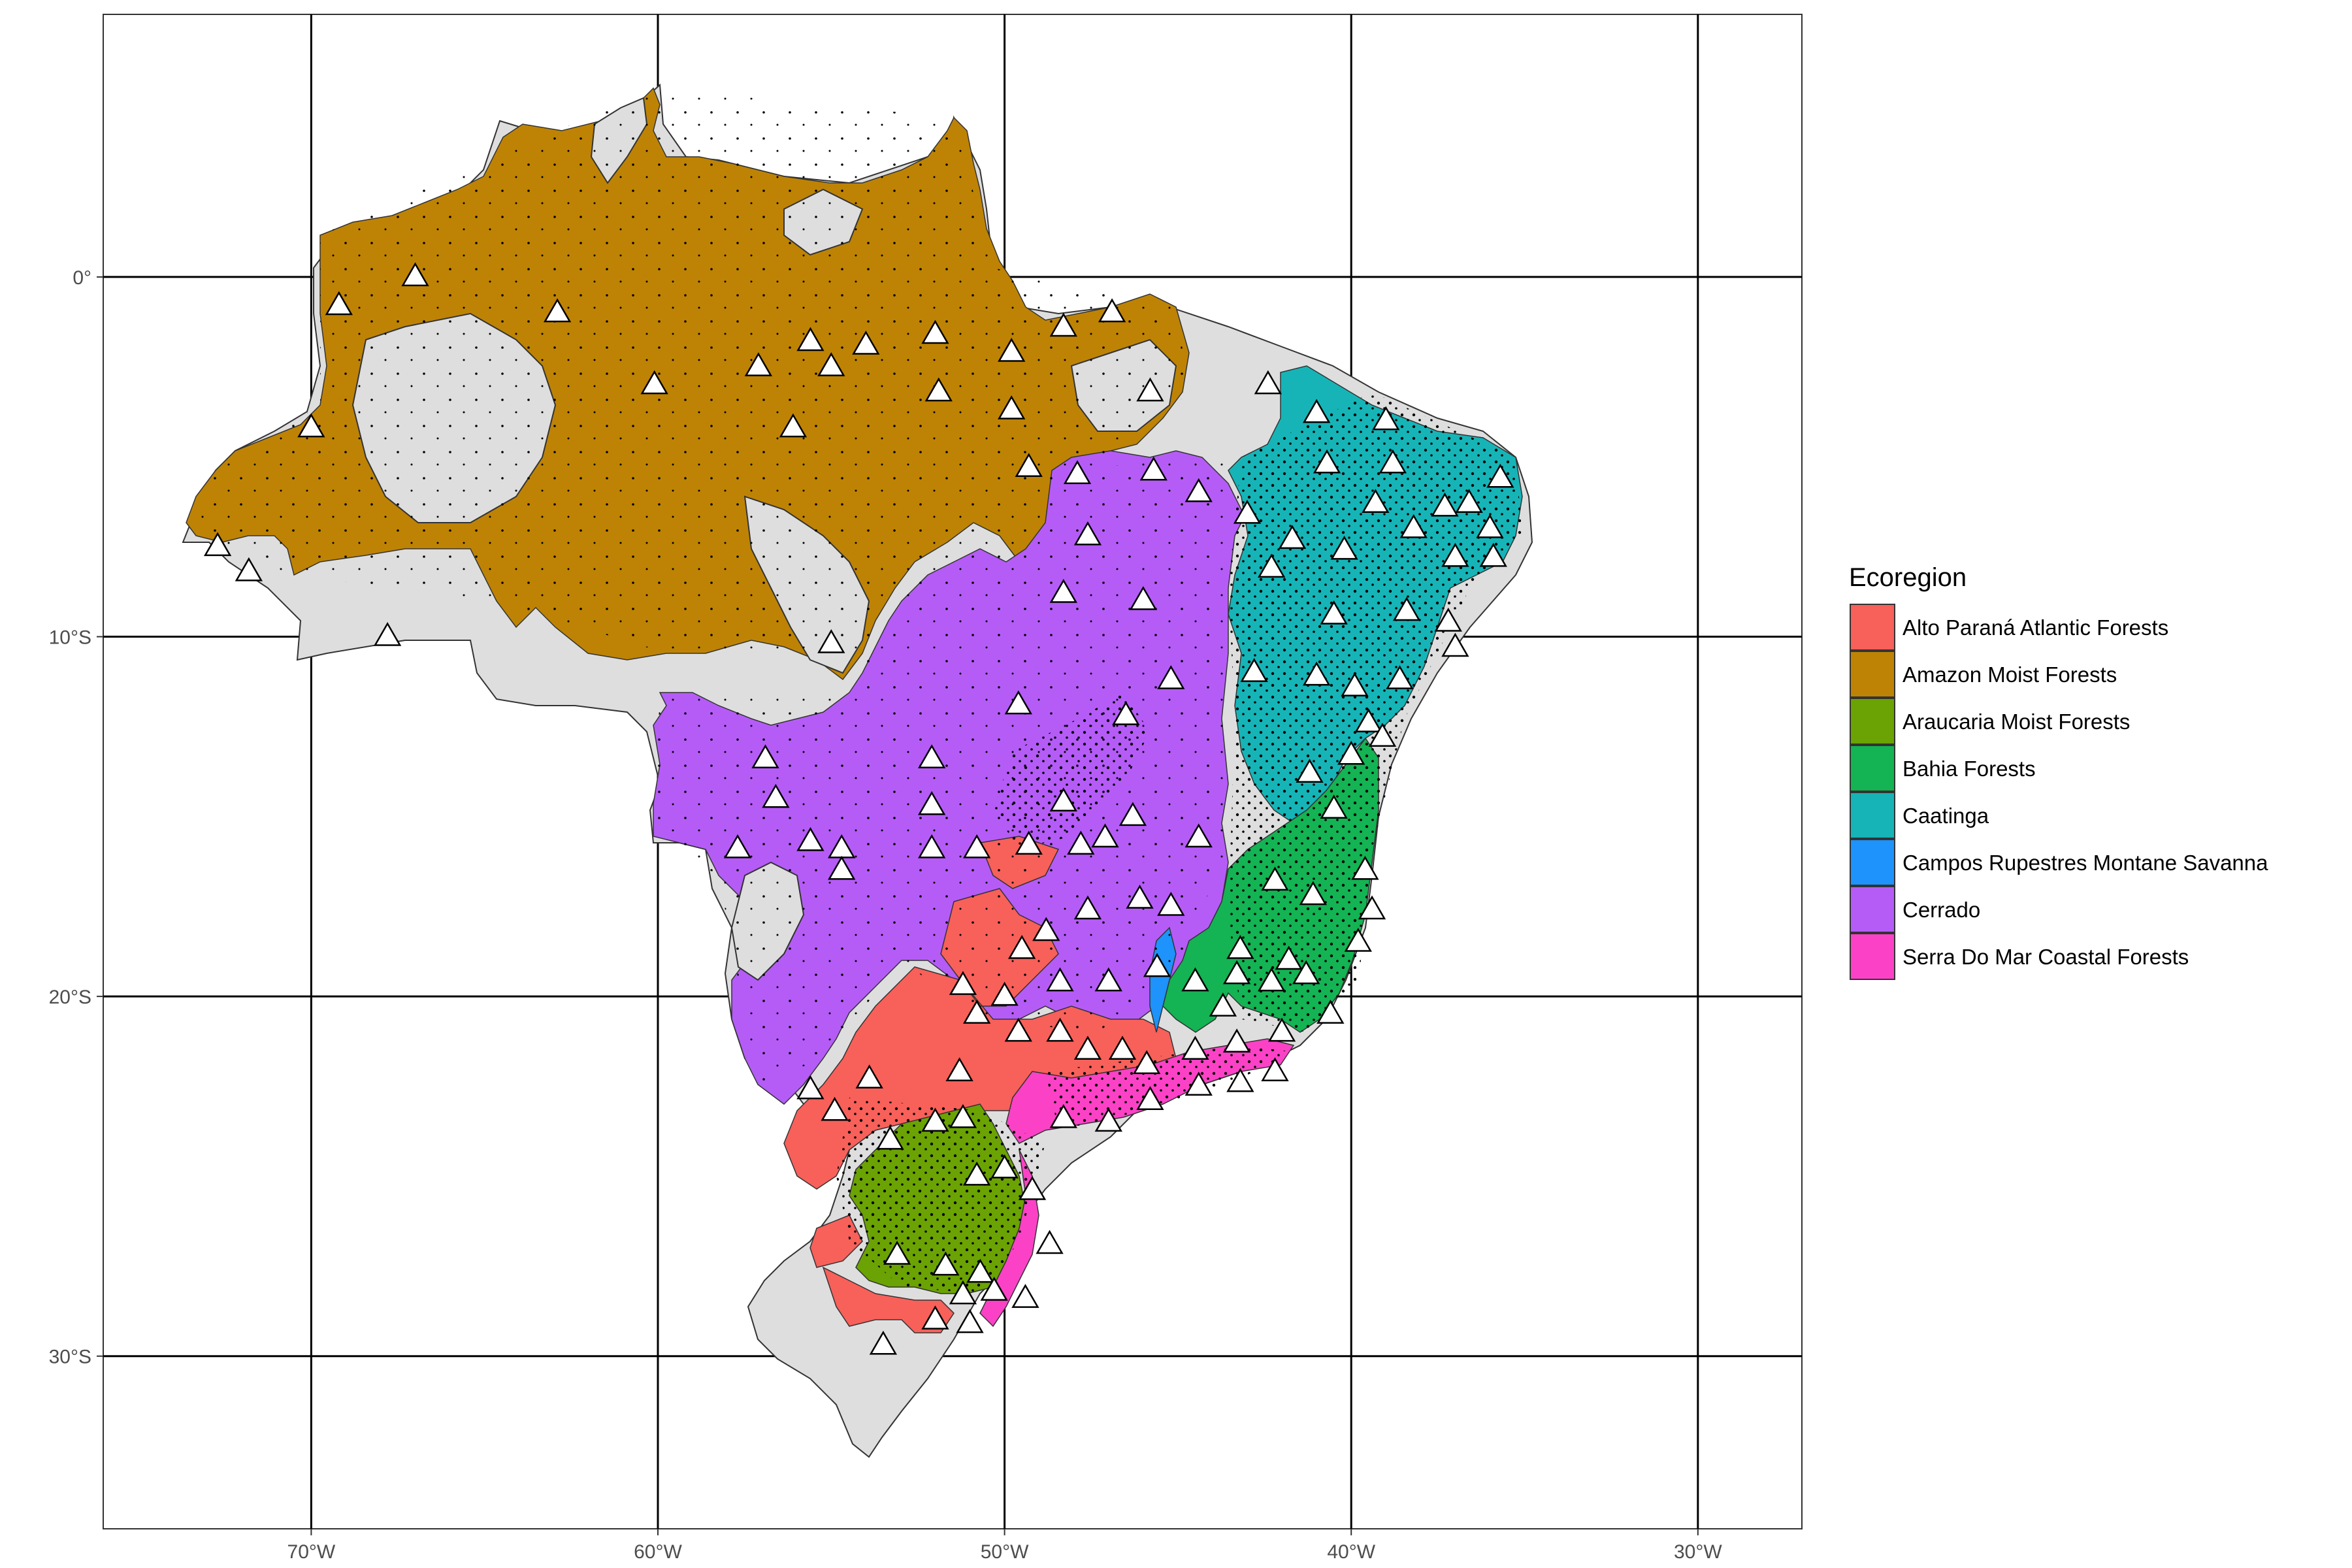 This screenshot has height=1568, width=2352. I want to click on x-tick-label: 70°W, so click(311, 1552).